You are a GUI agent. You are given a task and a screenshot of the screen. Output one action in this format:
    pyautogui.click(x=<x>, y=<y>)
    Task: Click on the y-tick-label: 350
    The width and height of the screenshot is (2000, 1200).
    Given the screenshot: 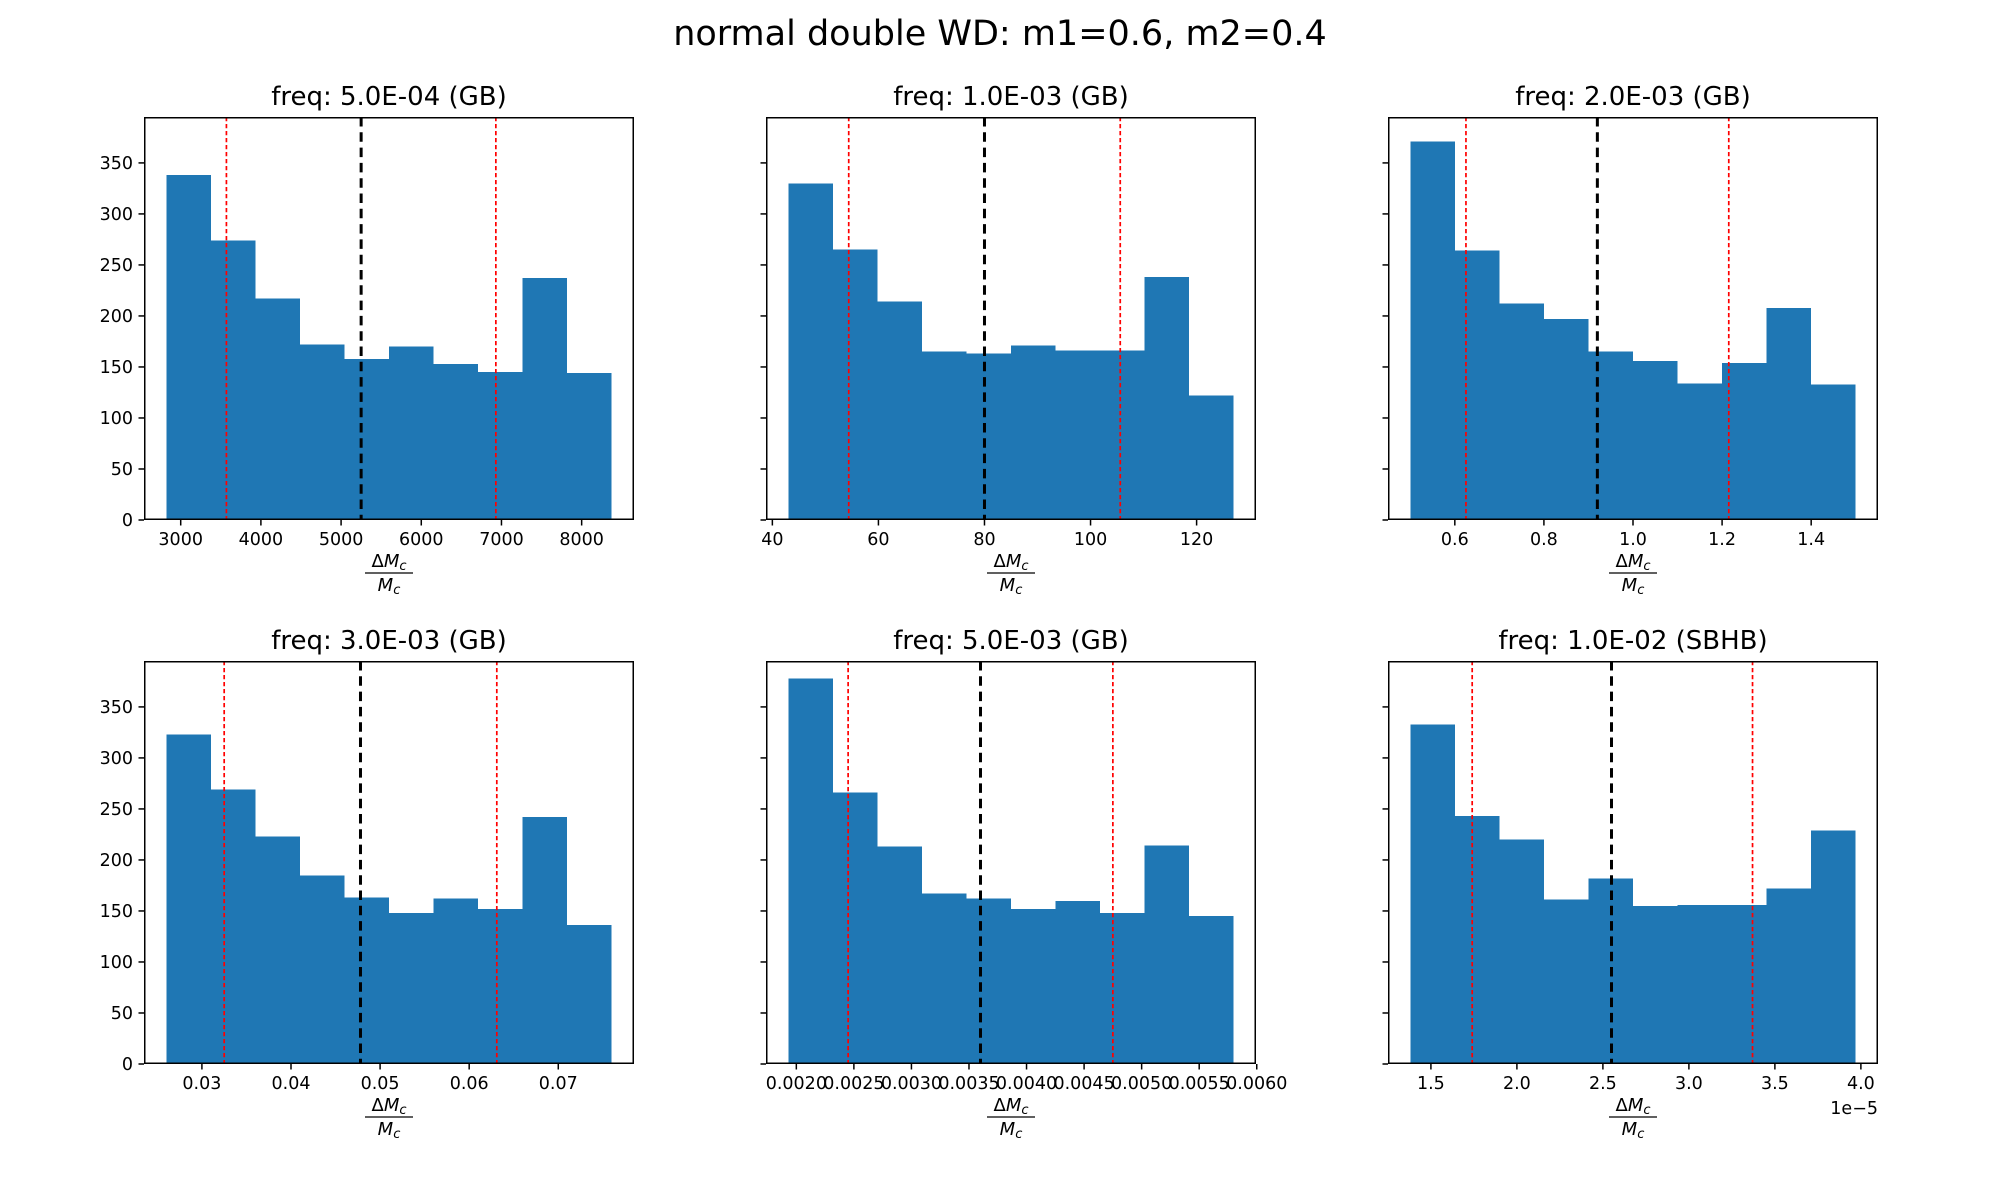 What is the action you would take?
    pyautogui.click(x=116, y=164)
    